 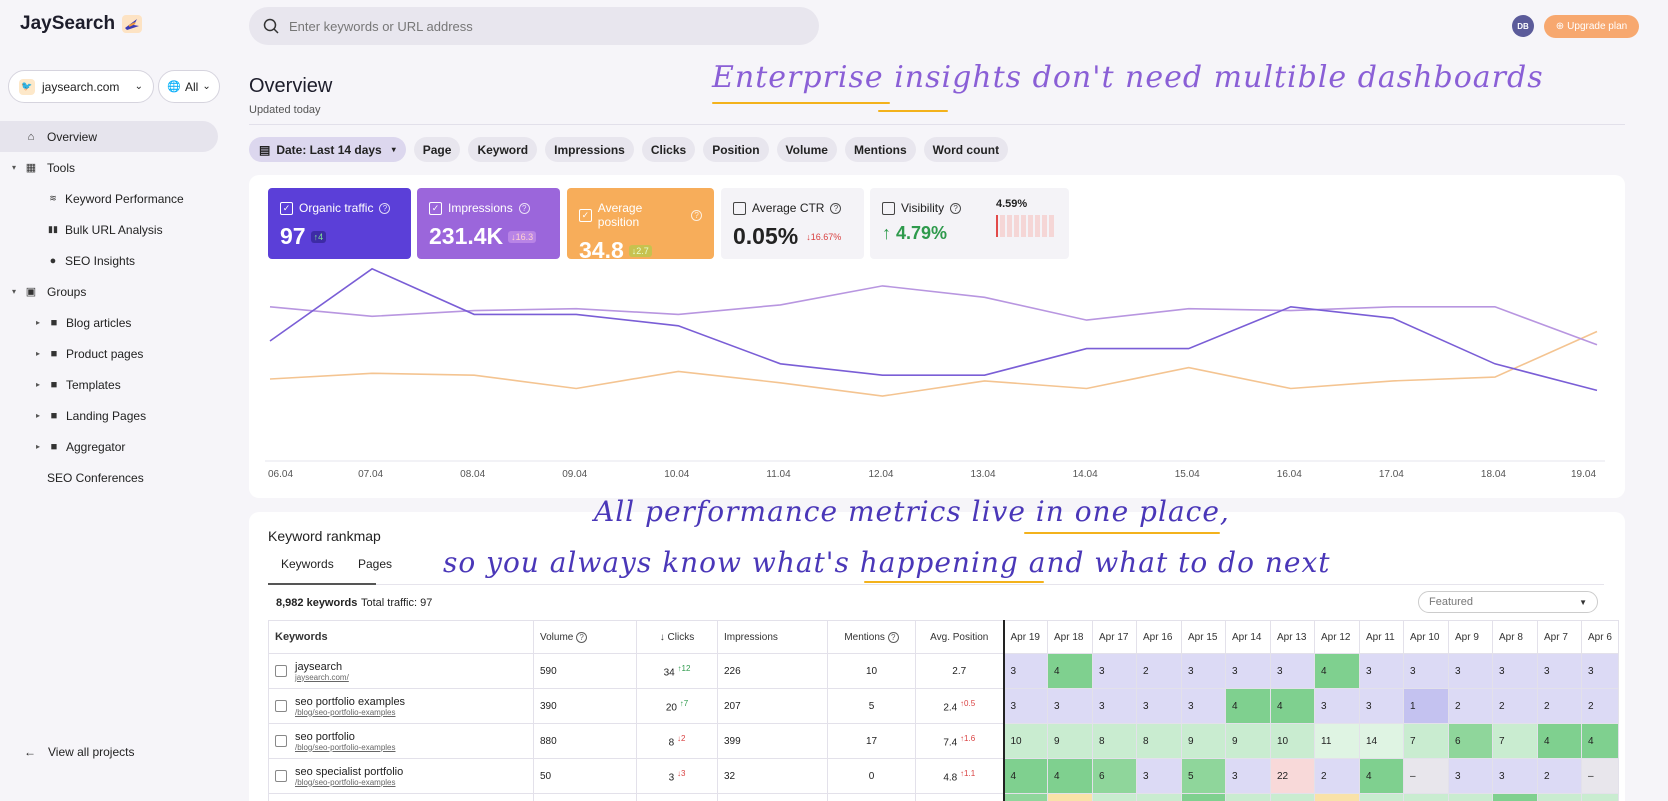 I want to click on column-header-clicks: ↓ Clicks, so click(x=677, y=637).